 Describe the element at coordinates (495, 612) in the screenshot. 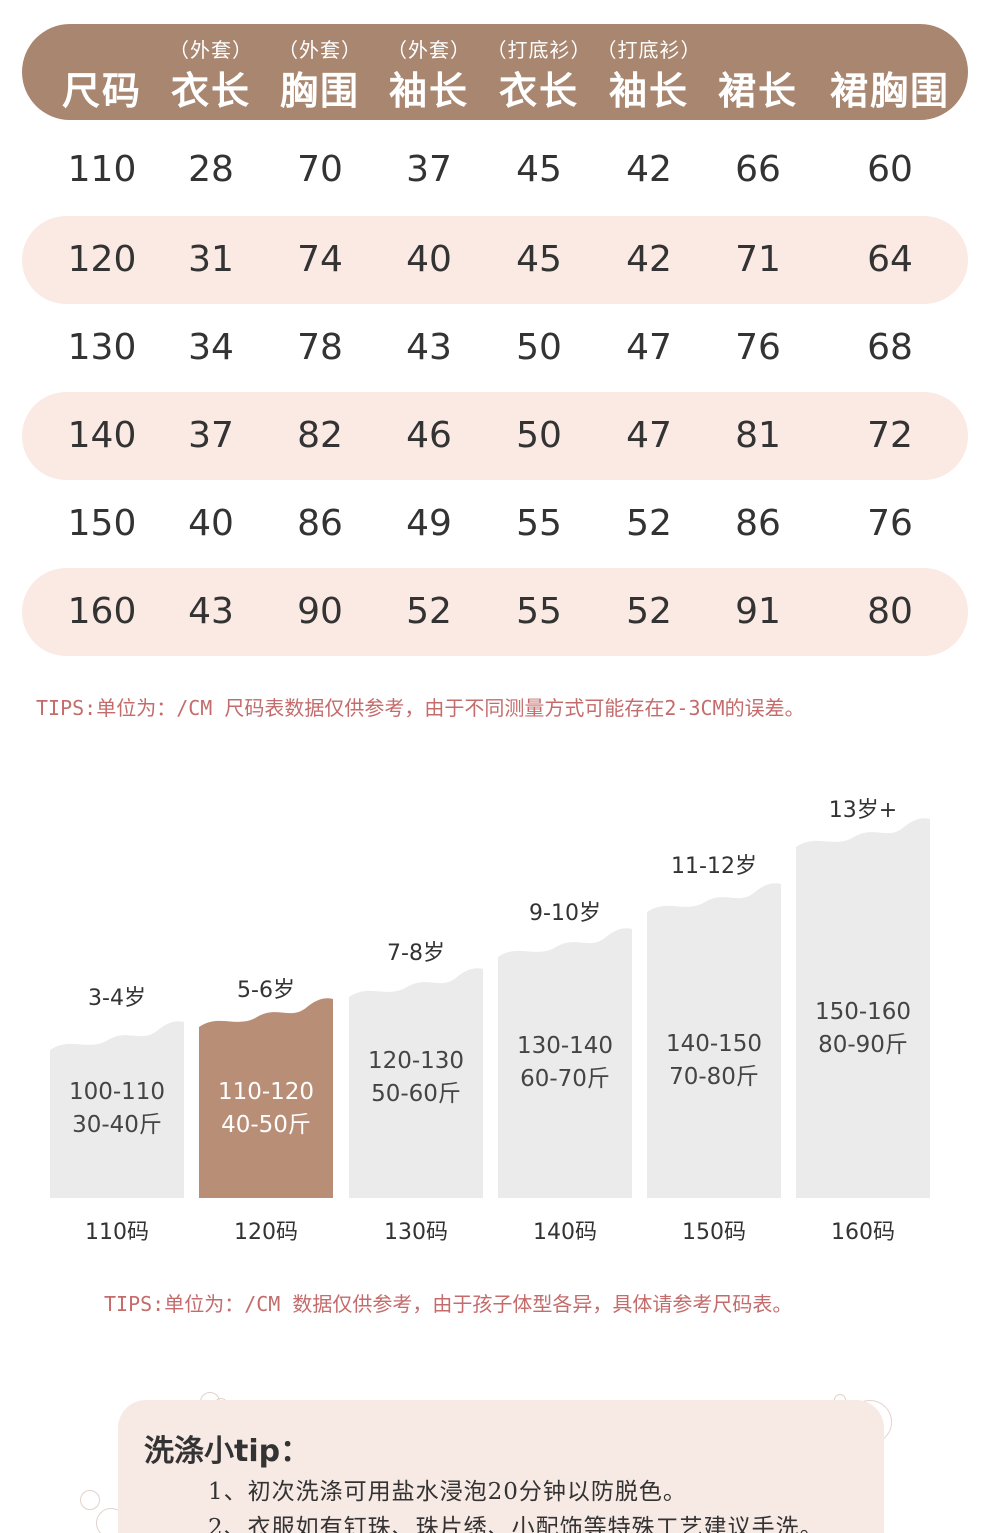

I see `table-row: 160 43 90 52 55 52 91 80` at that location.